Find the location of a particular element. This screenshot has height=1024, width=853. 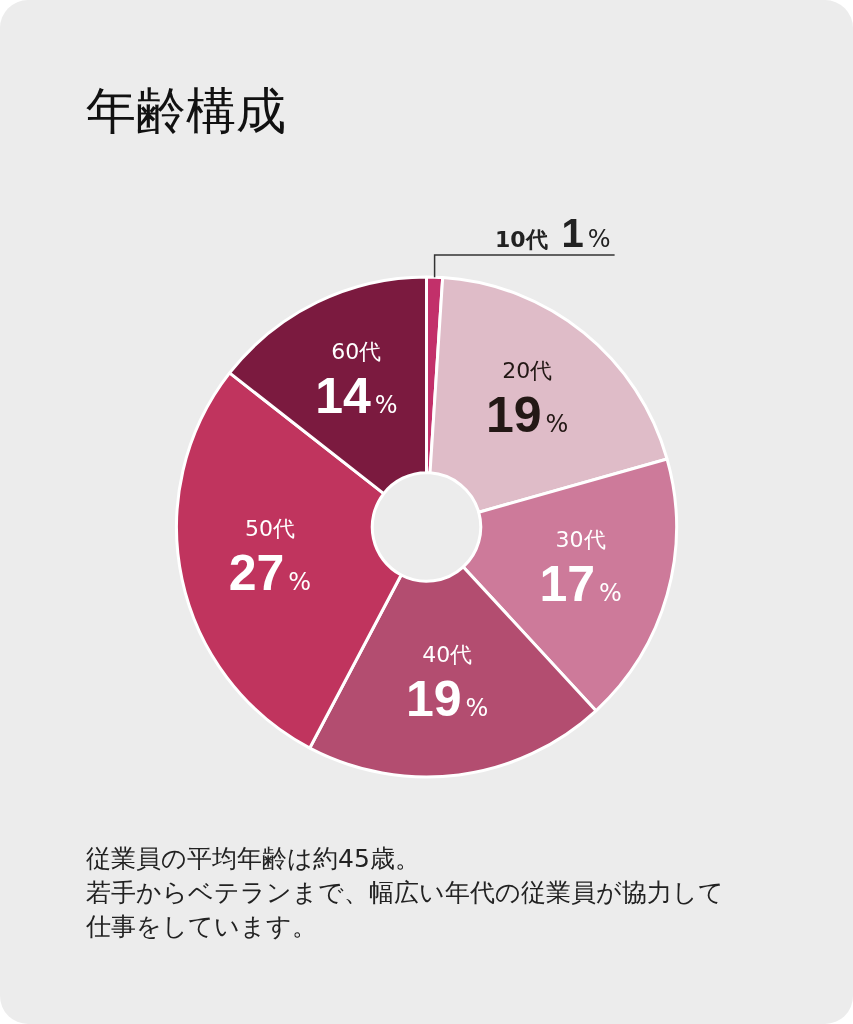

data-label: 14% is located at coordinates (356, 396).